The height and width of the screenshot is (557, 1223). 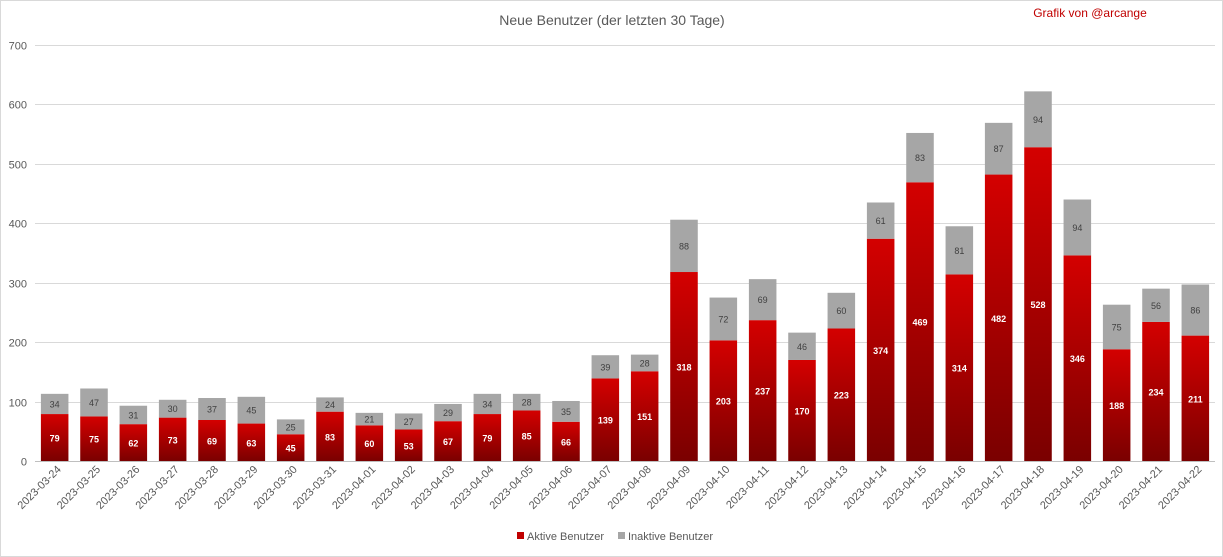 What do you see at coordinates (18, 344) in the screenshot?
I see `y-tick-label: 200` at bounding box center [18, 344].